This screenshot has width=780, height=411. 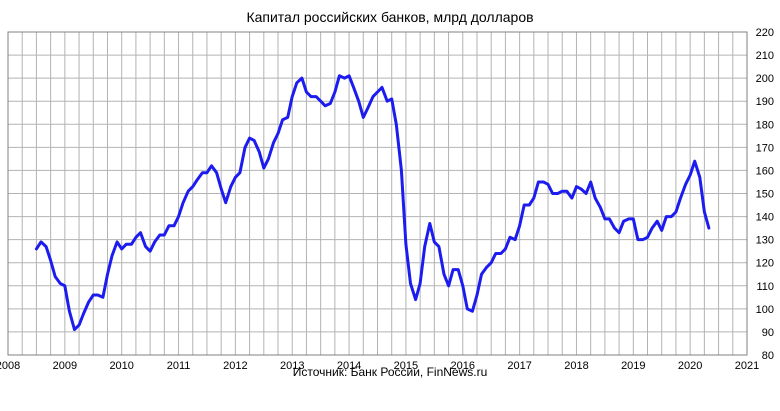 I want to click on y-tick-label: 210, so click(x=765, y=56).